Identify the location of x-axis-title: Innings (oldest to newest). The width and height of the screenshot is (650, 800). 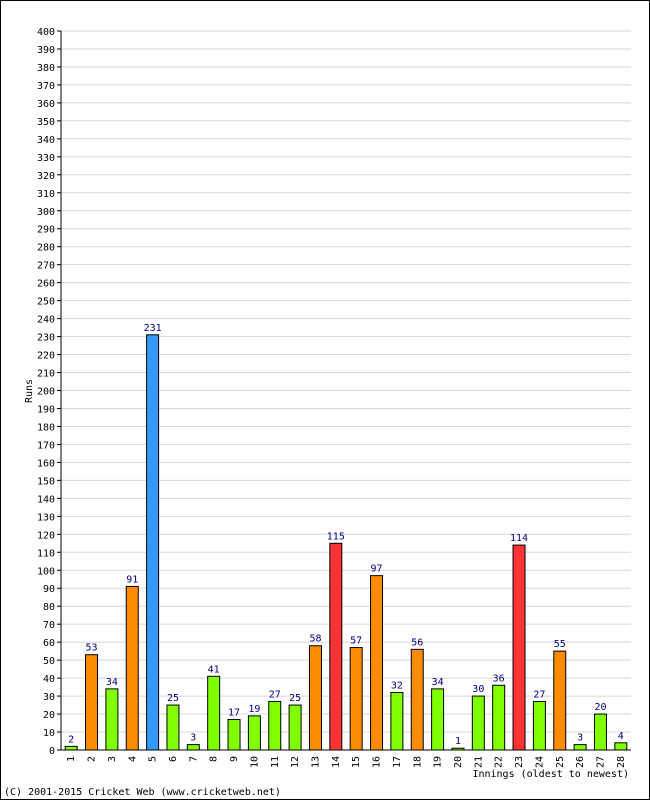
(550, 774).